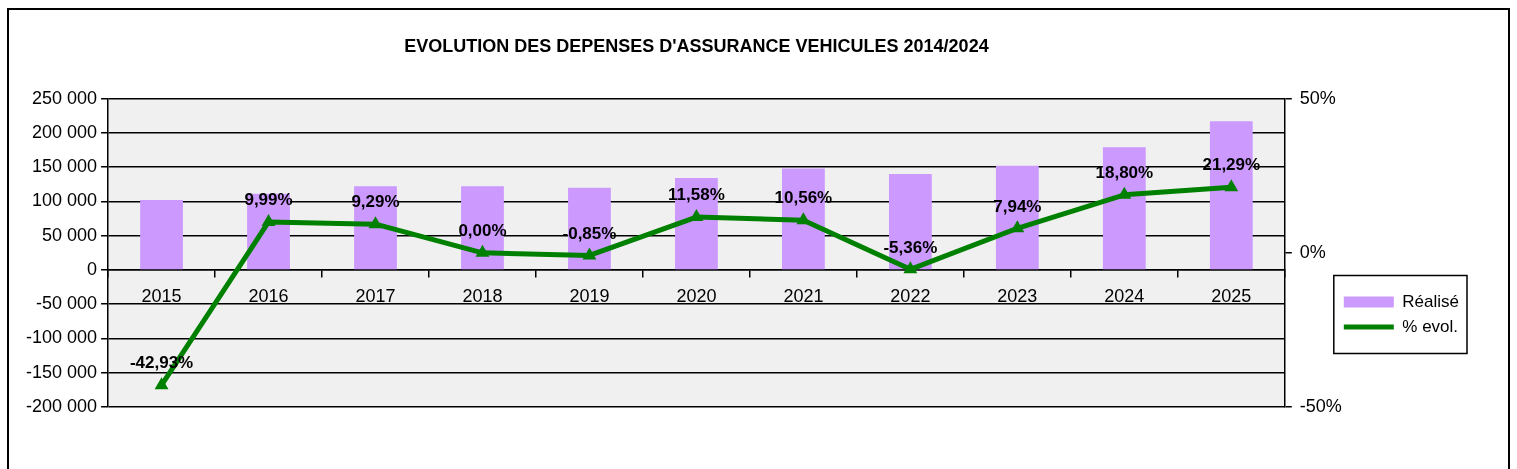 Image resolution: width=1517 pixels, height=469 pixels. Describe the element at coordinates (92, 268) in the screenshot. I see `y-tick-label: 0` at that location.